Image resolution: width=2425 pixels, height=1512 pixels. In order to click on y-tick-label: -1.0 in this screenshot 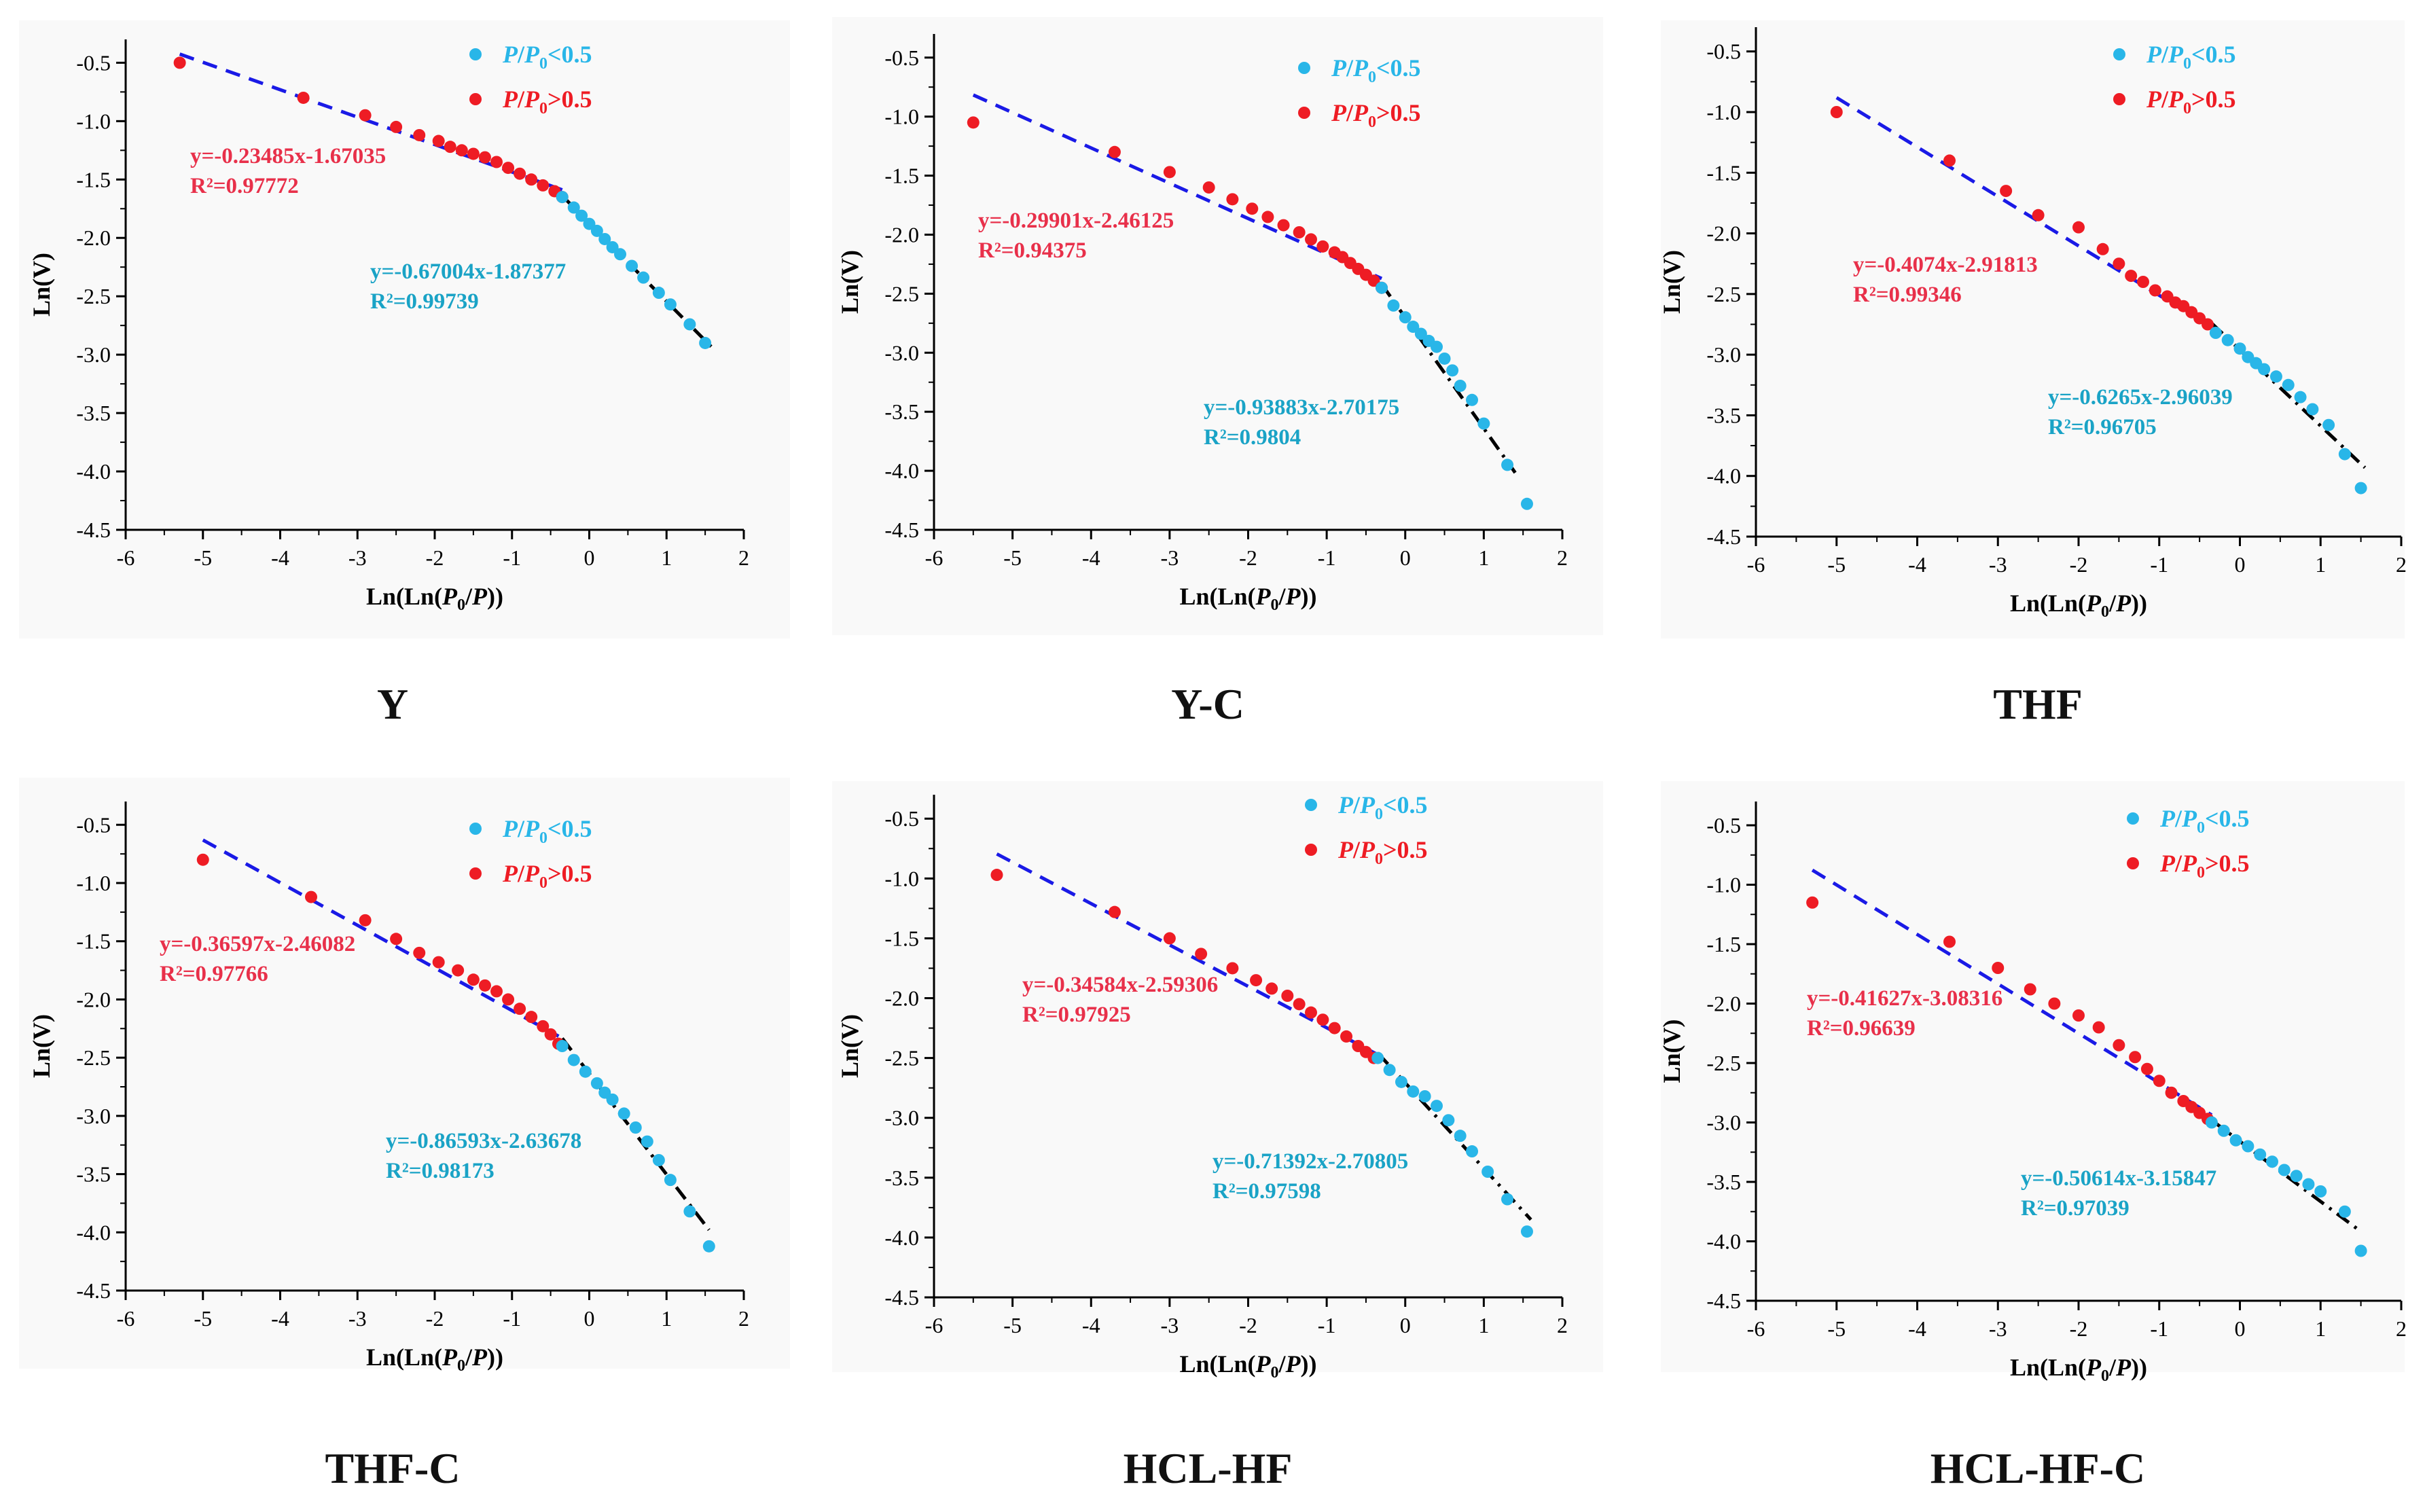, I will do `click(902, 878)`.